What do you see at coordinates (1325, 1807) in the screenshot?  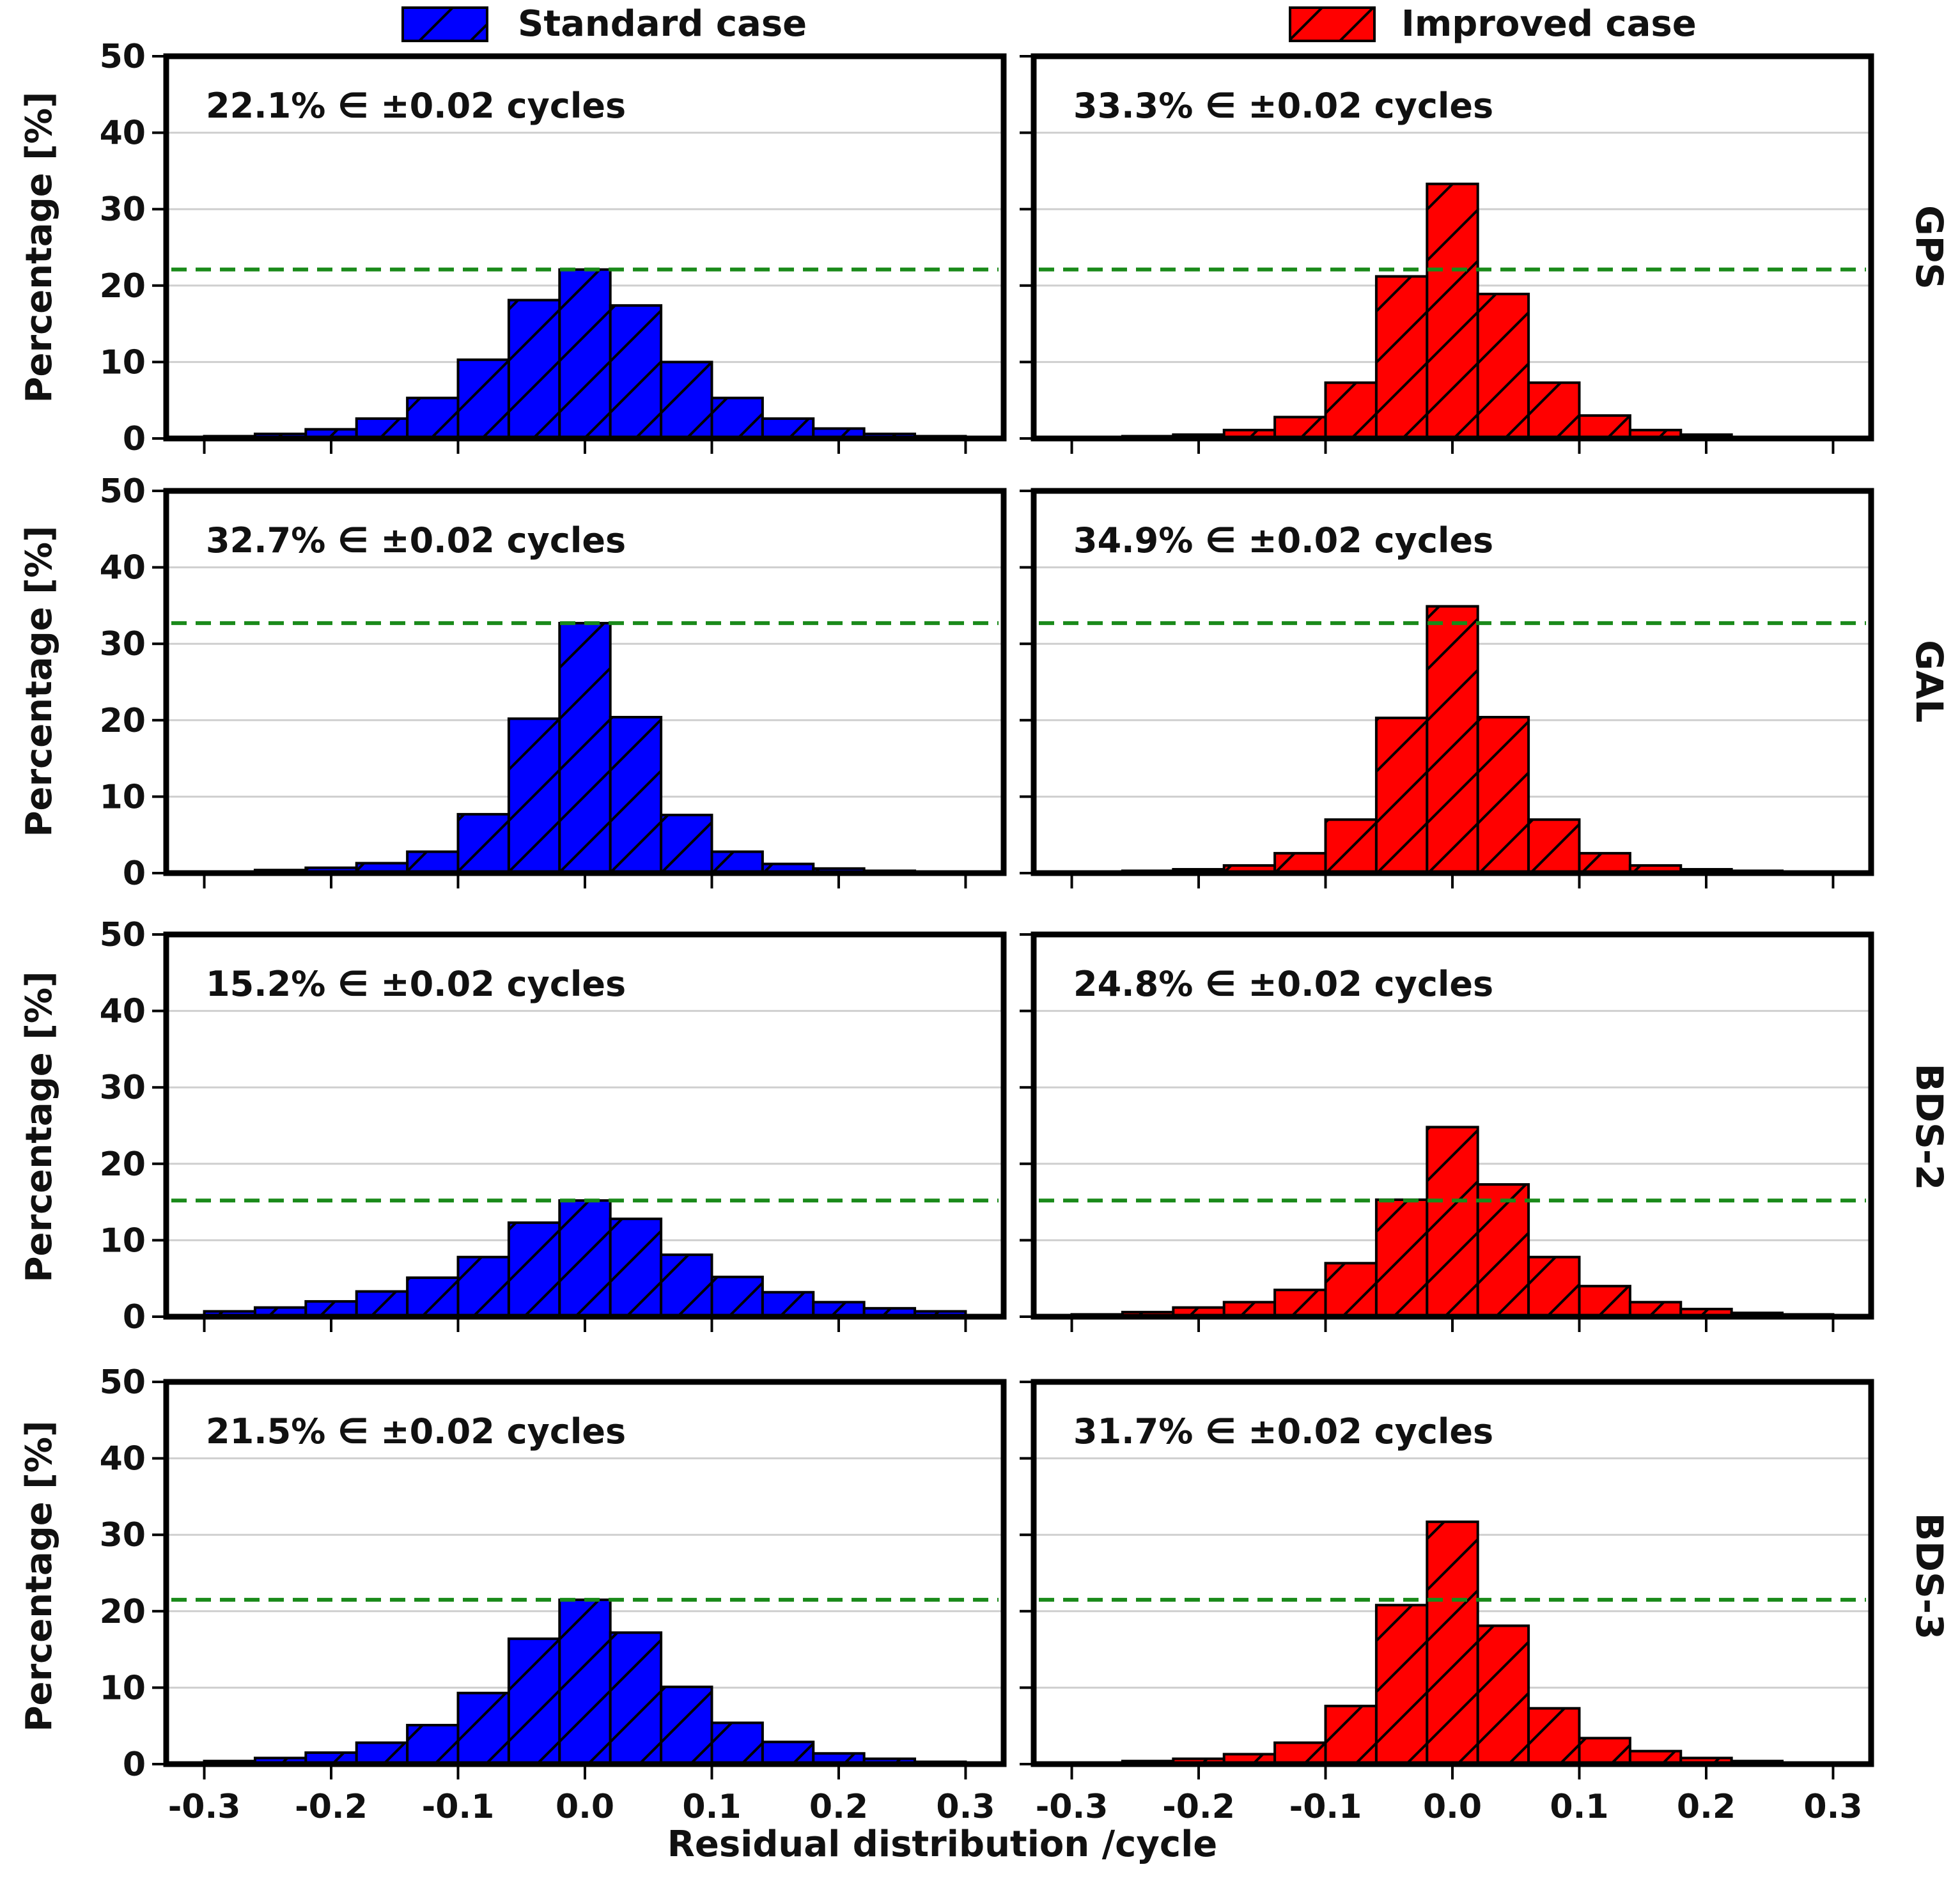 I see `x-tick-label: -0.1` at bounding box center [1325, 1807].